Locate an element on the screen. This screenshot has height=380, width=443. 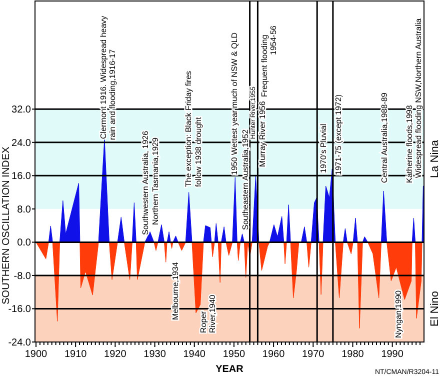
annotation: 1950 Wettest year much of NSW & QLD is located at coordinates (234, 103).